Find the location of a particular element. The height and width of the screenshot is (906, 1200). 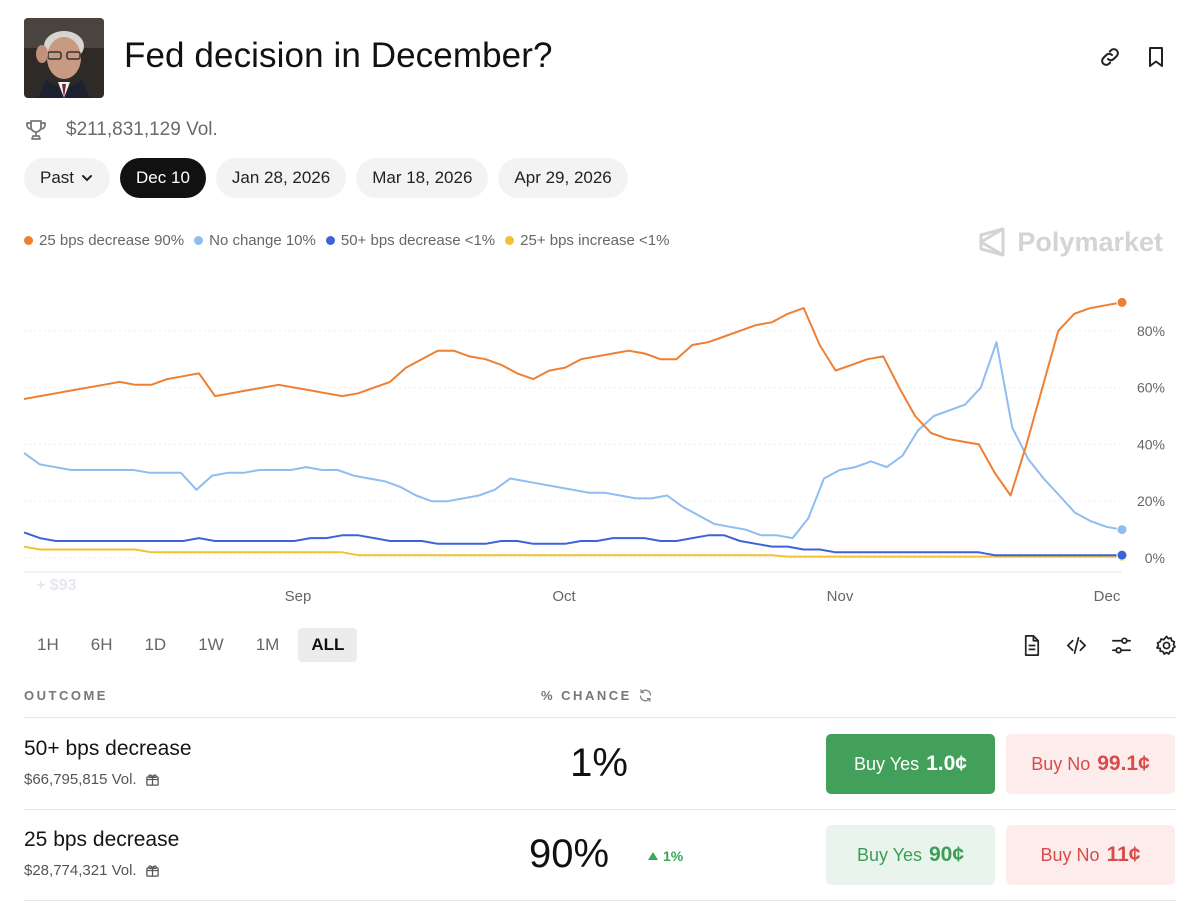

outcome-column-header: OUTCOME is located at coordinates (66, 695).